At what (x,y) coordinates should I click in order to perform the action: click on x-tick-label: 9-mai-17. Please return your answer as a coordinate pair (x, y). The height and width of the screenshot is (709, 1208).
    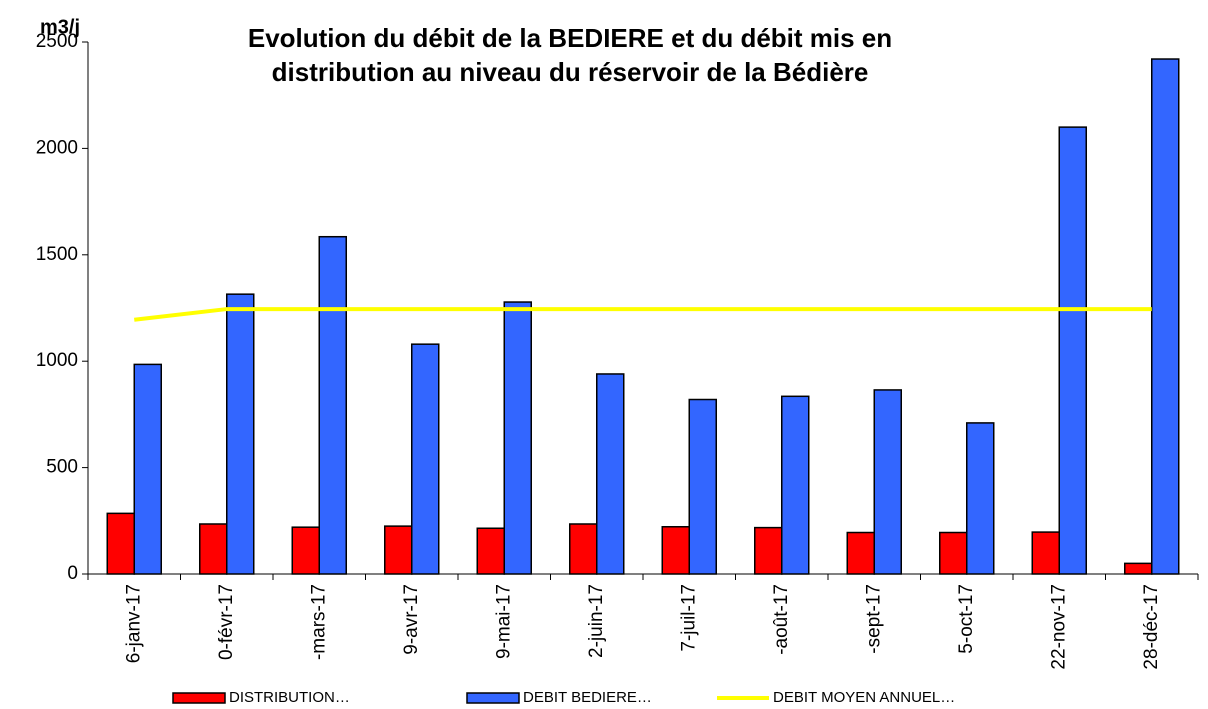
    Looking at the image, I should click on (503, 621).